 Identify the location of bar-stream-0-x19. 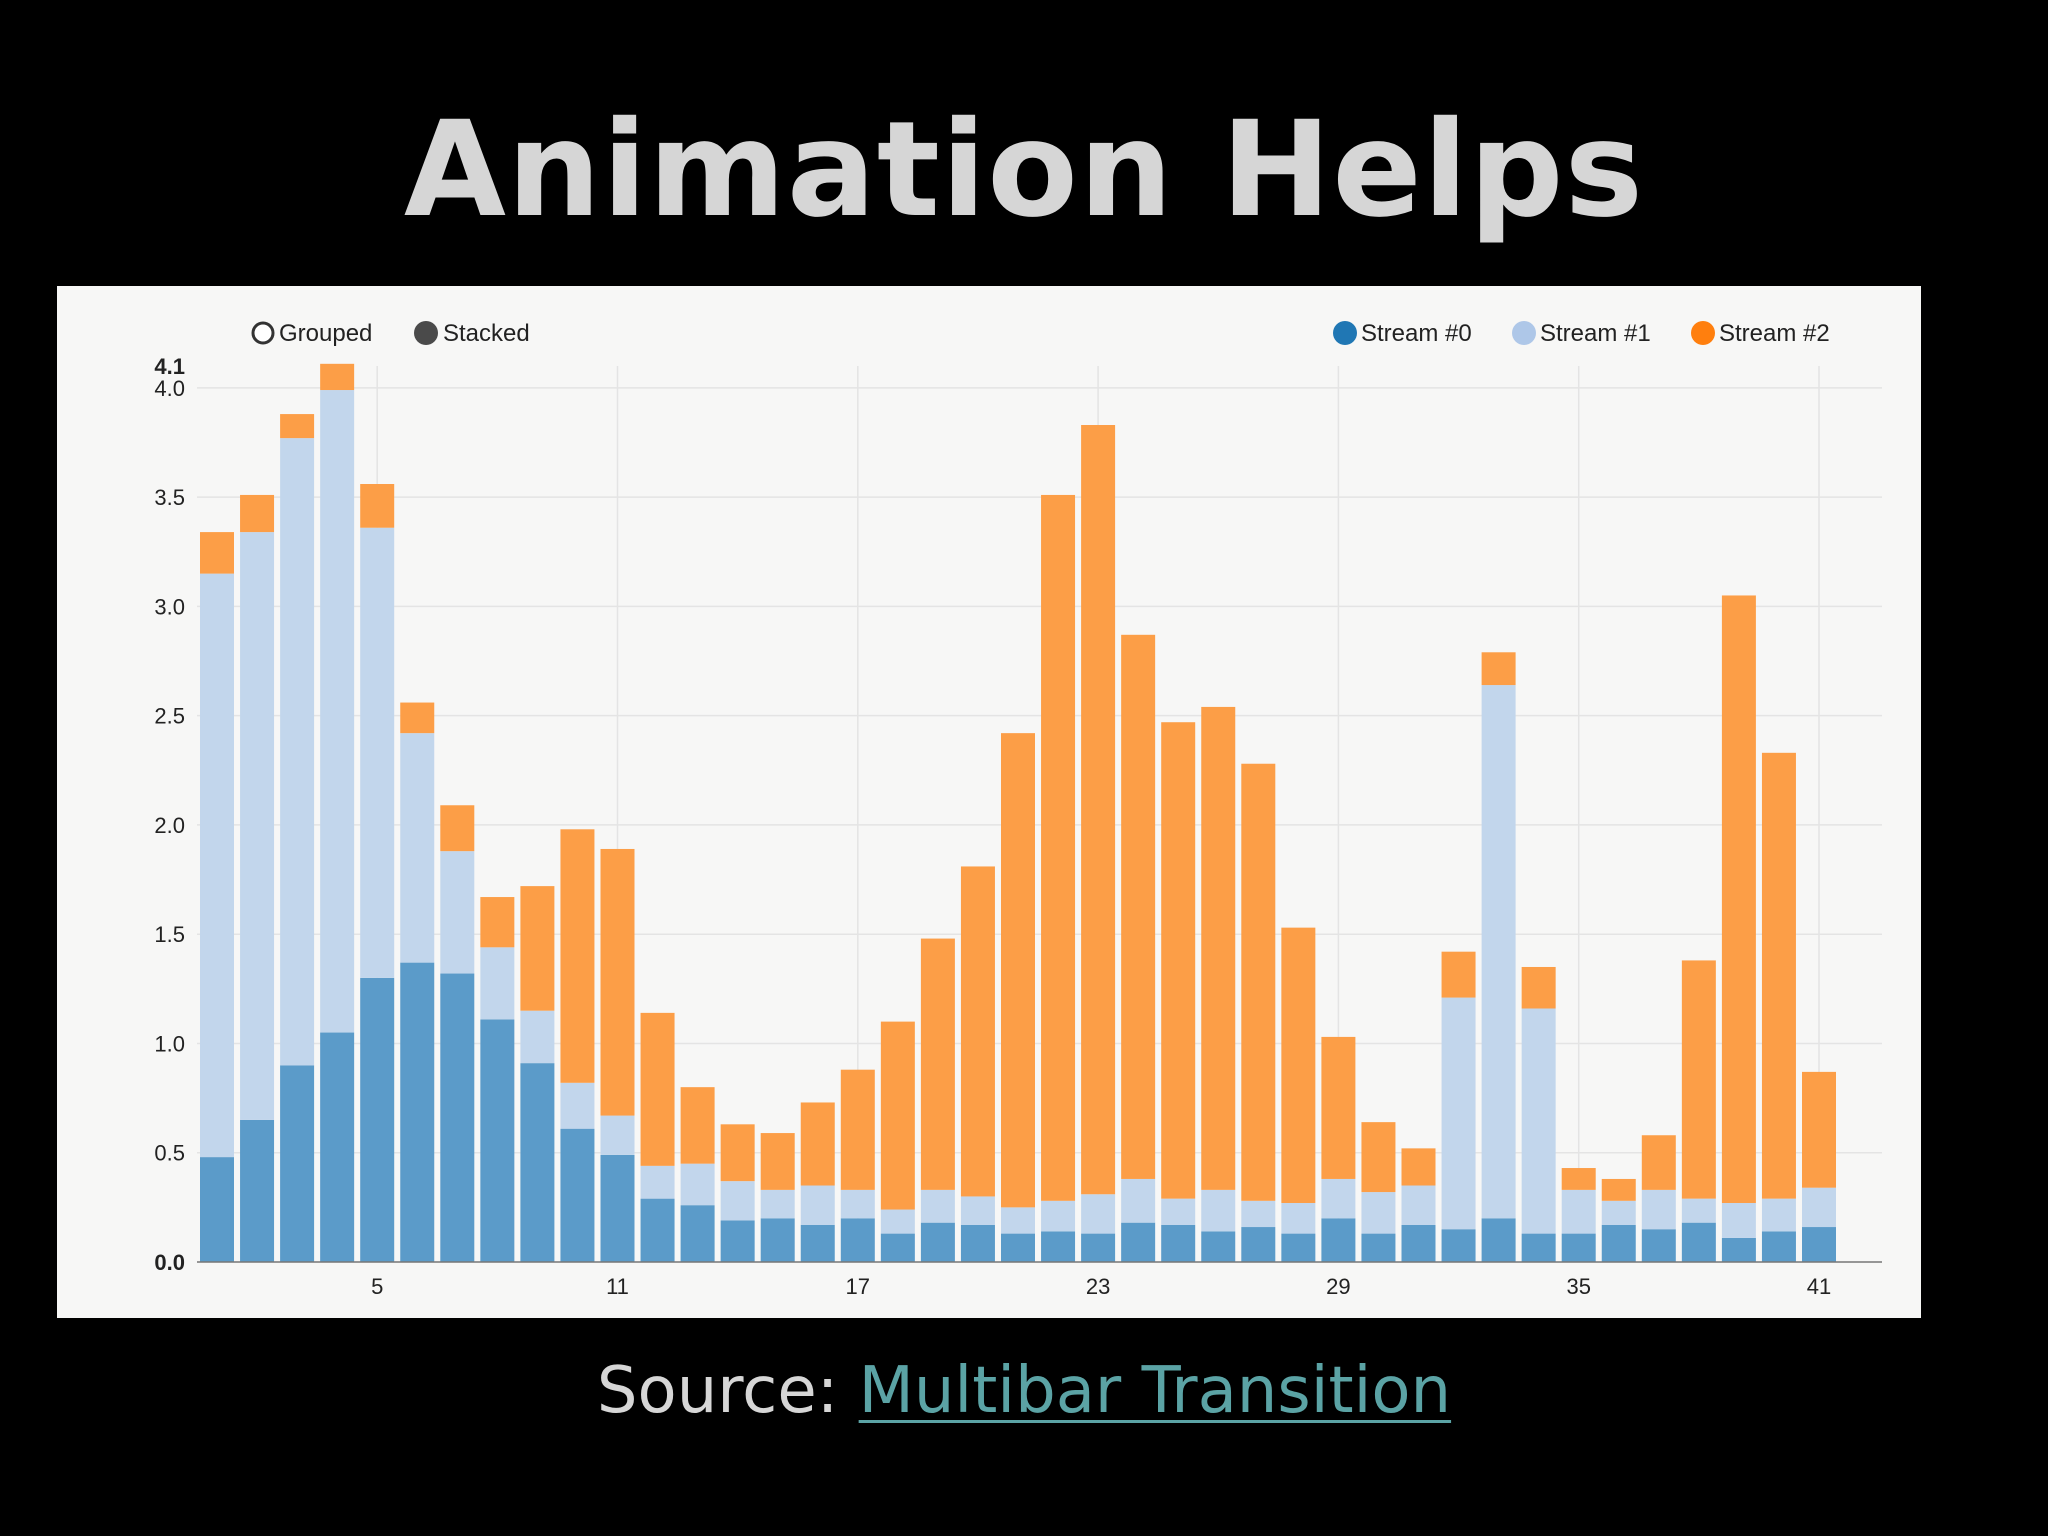
(937, 1242).